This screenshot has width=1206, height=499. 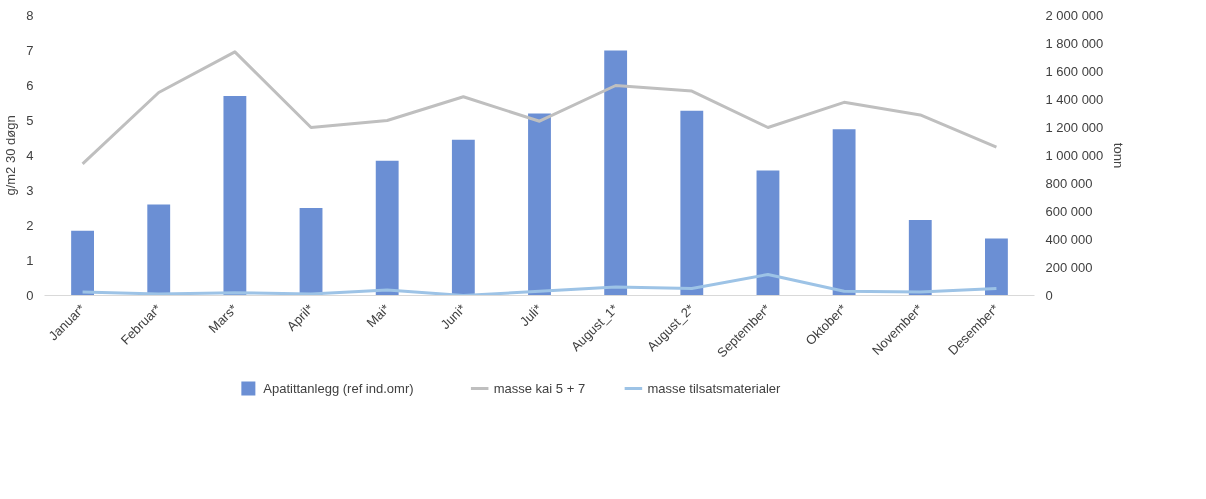 What do you see at coordinates (1069, 239) in the screenshot?
I see `y2-tick-label: 400 000` at bounding box center [1069, 239].